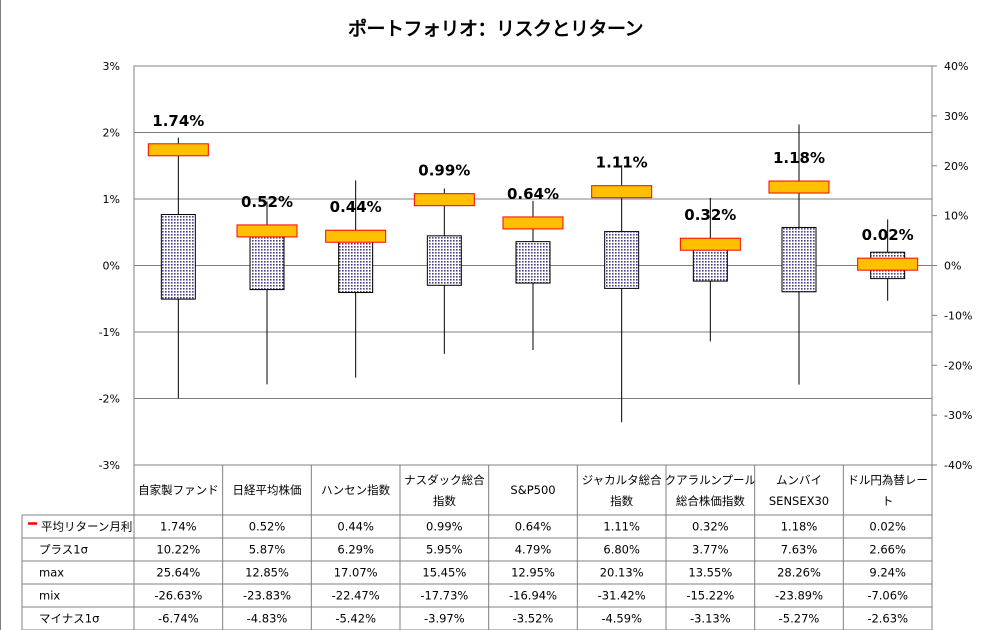  Describe the element at coordinates (444, 527) in the screenshot. I see `table-cell: 0.99%` at that location.